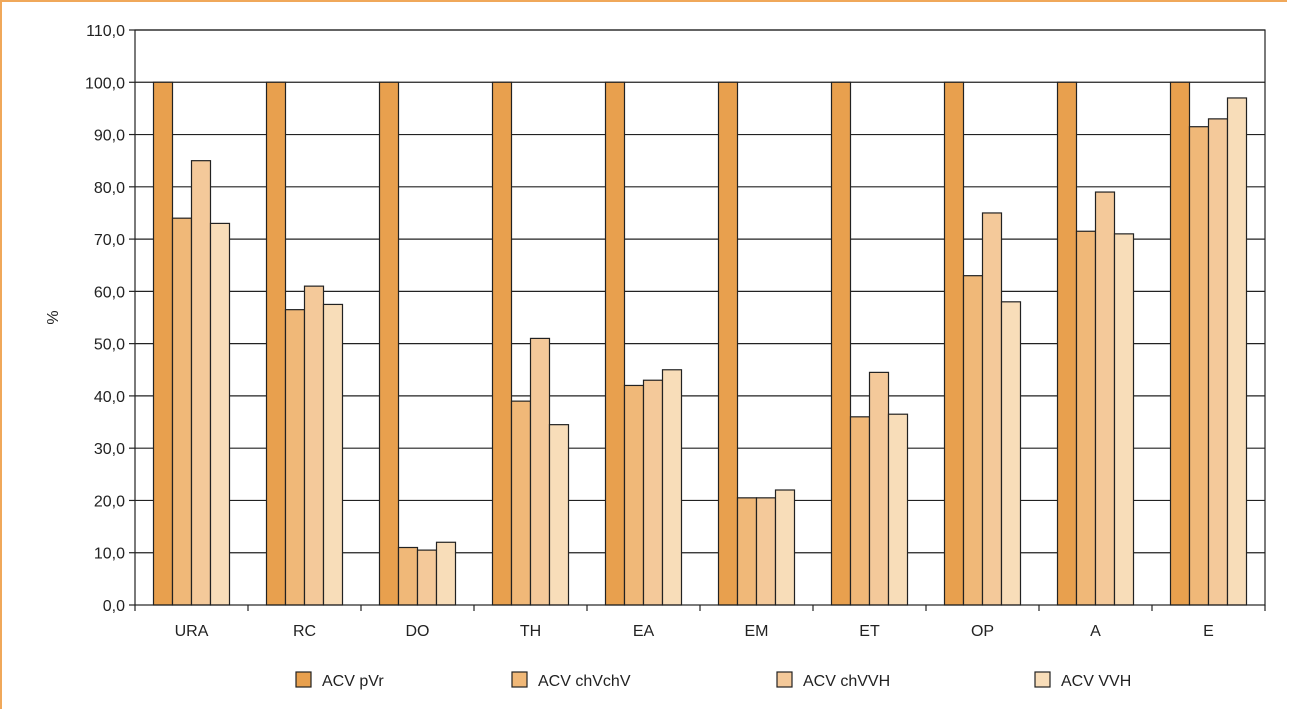 Image resolution: width=1289 pixels, height=711 pixels. I want to click on y-tick-label: 30,0, so click(109, 449).